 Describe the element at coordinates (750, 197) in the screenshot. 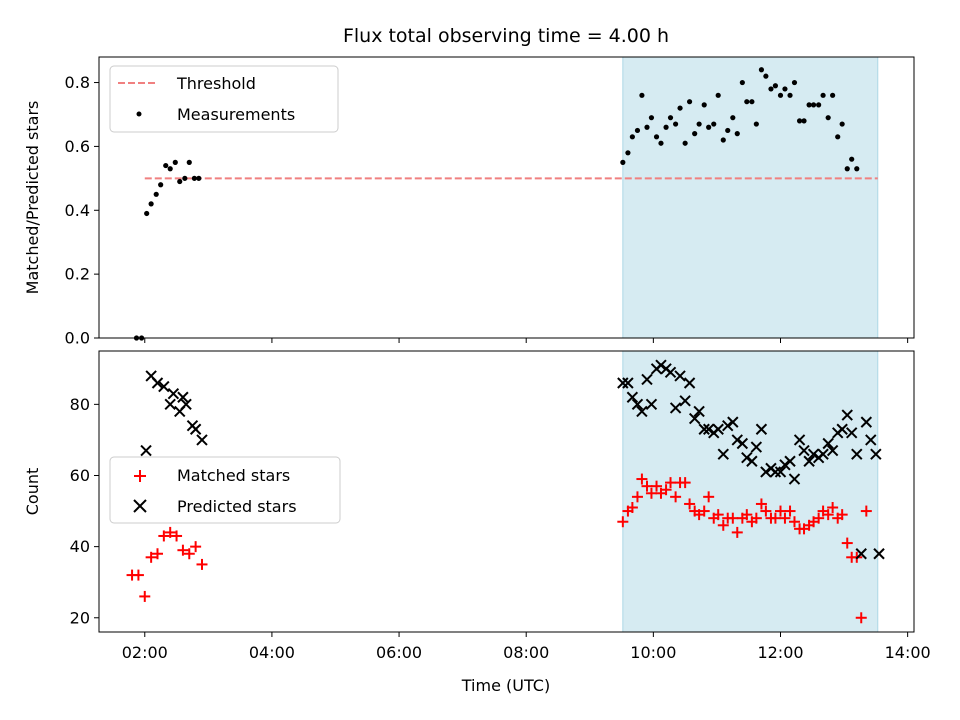

I see `highlight-span-top` at that location.